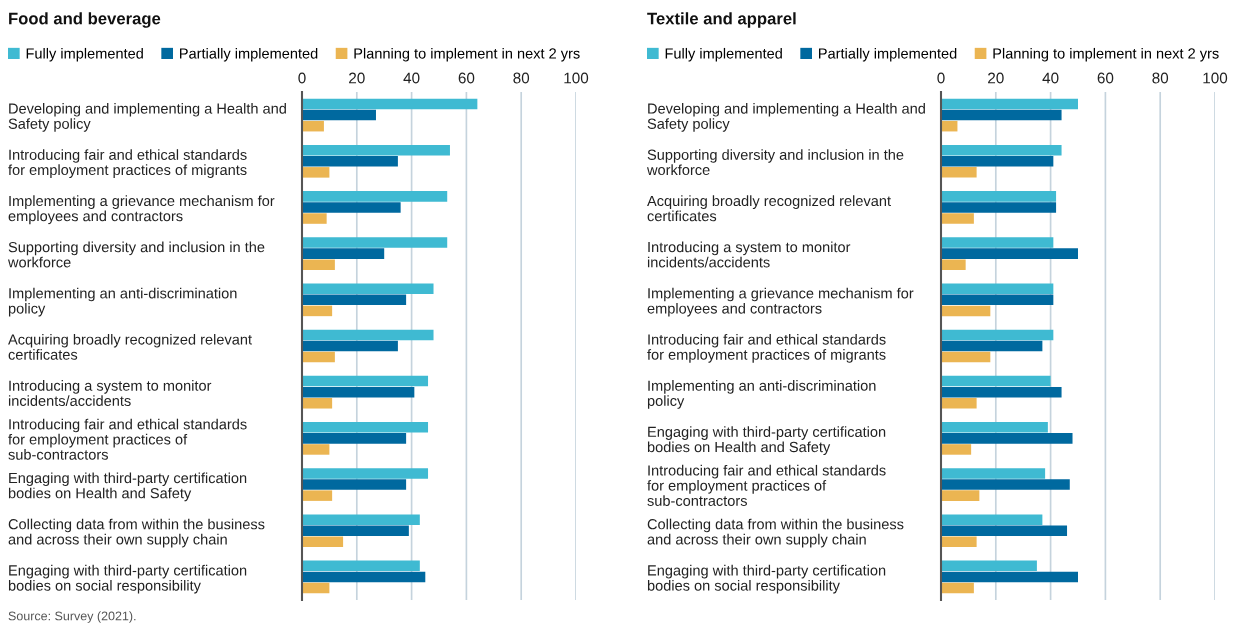 The height and width of the screenshot is (626, 1250). Describe the element at coordinates (72, 617) in the screenshot. I see `source-note: Source: Survey (2021).` at that location.